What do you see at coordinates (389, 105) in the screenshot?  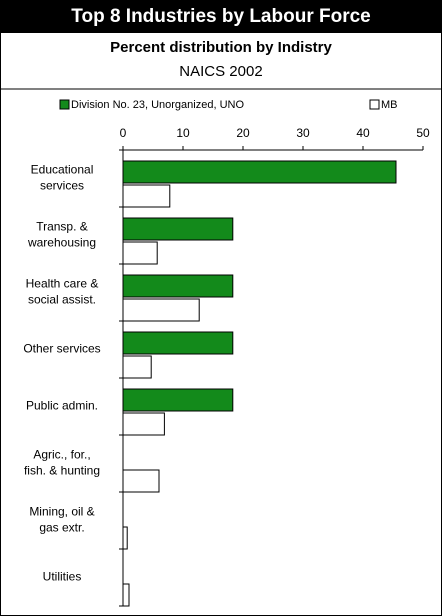 I see `legend-label: MB` at bounding box center [389, 105].